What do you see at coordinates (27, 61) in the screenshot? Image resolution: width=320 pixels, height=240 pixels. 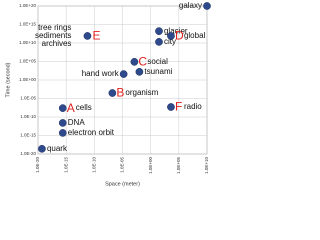 I see `y-tick-label: 1.0E+05` at bounding box center [27, 61].